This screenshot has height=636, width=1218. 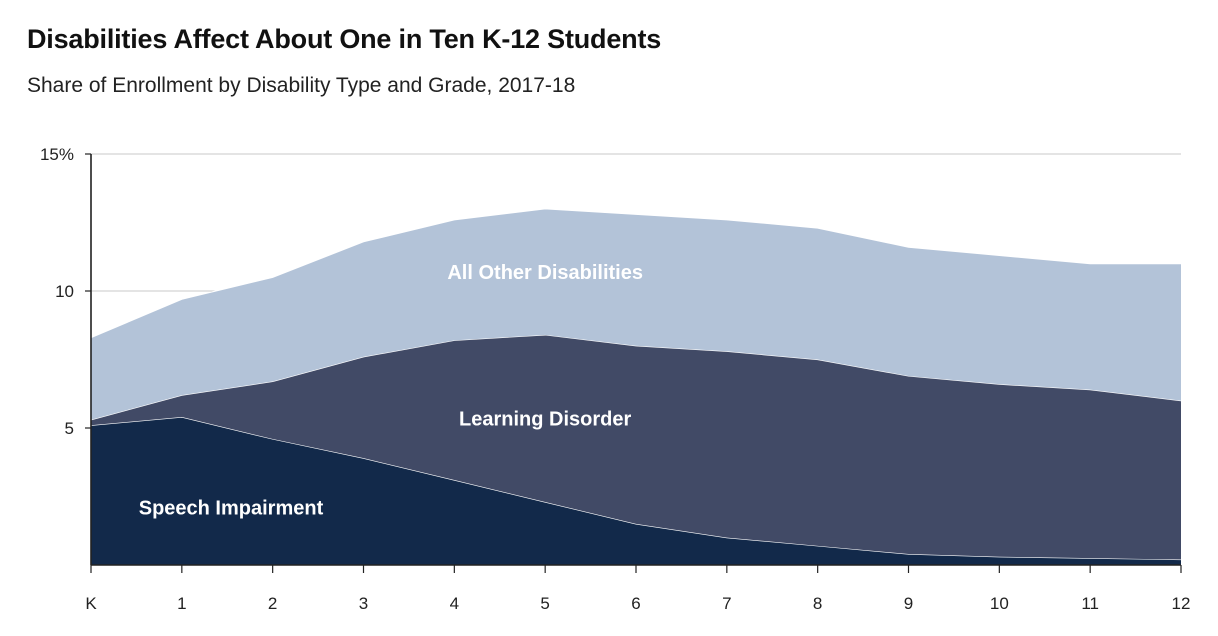 I want to click on x-tick-label: K, so click(x=91, y=603).